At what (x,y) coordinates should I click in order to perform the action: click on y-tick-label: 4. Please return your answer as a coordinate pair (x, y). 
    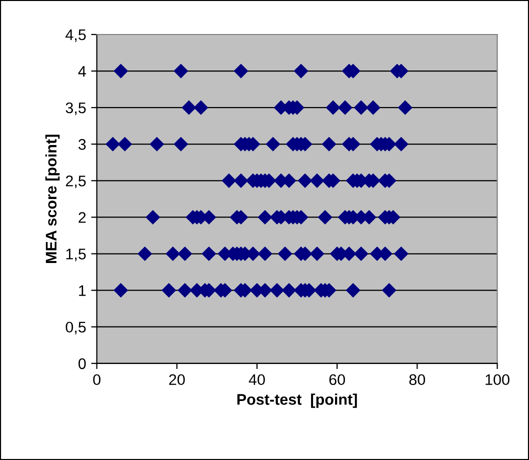
    Looking at the image, I should click on (82, 71).